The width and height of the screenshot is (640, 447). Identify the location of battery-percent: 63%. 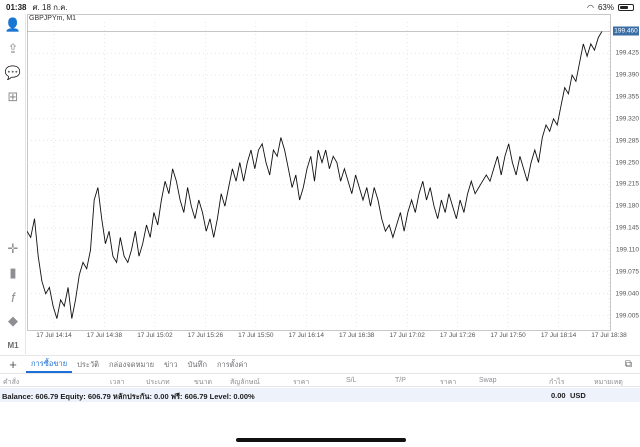
(605, 7).